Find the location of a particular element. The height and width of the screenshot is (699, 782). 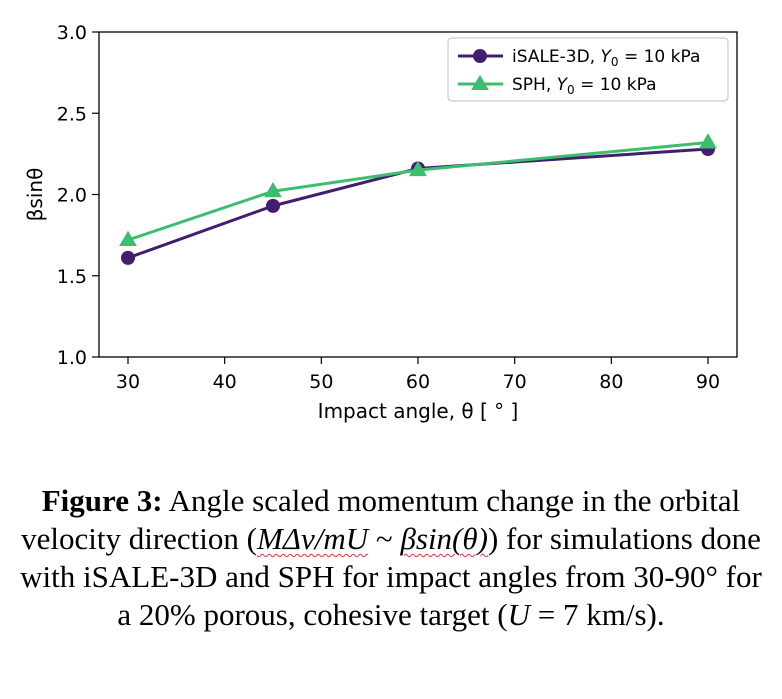

caption-formula-momentum: MΔv/mU is located at coordinates (312, 538).